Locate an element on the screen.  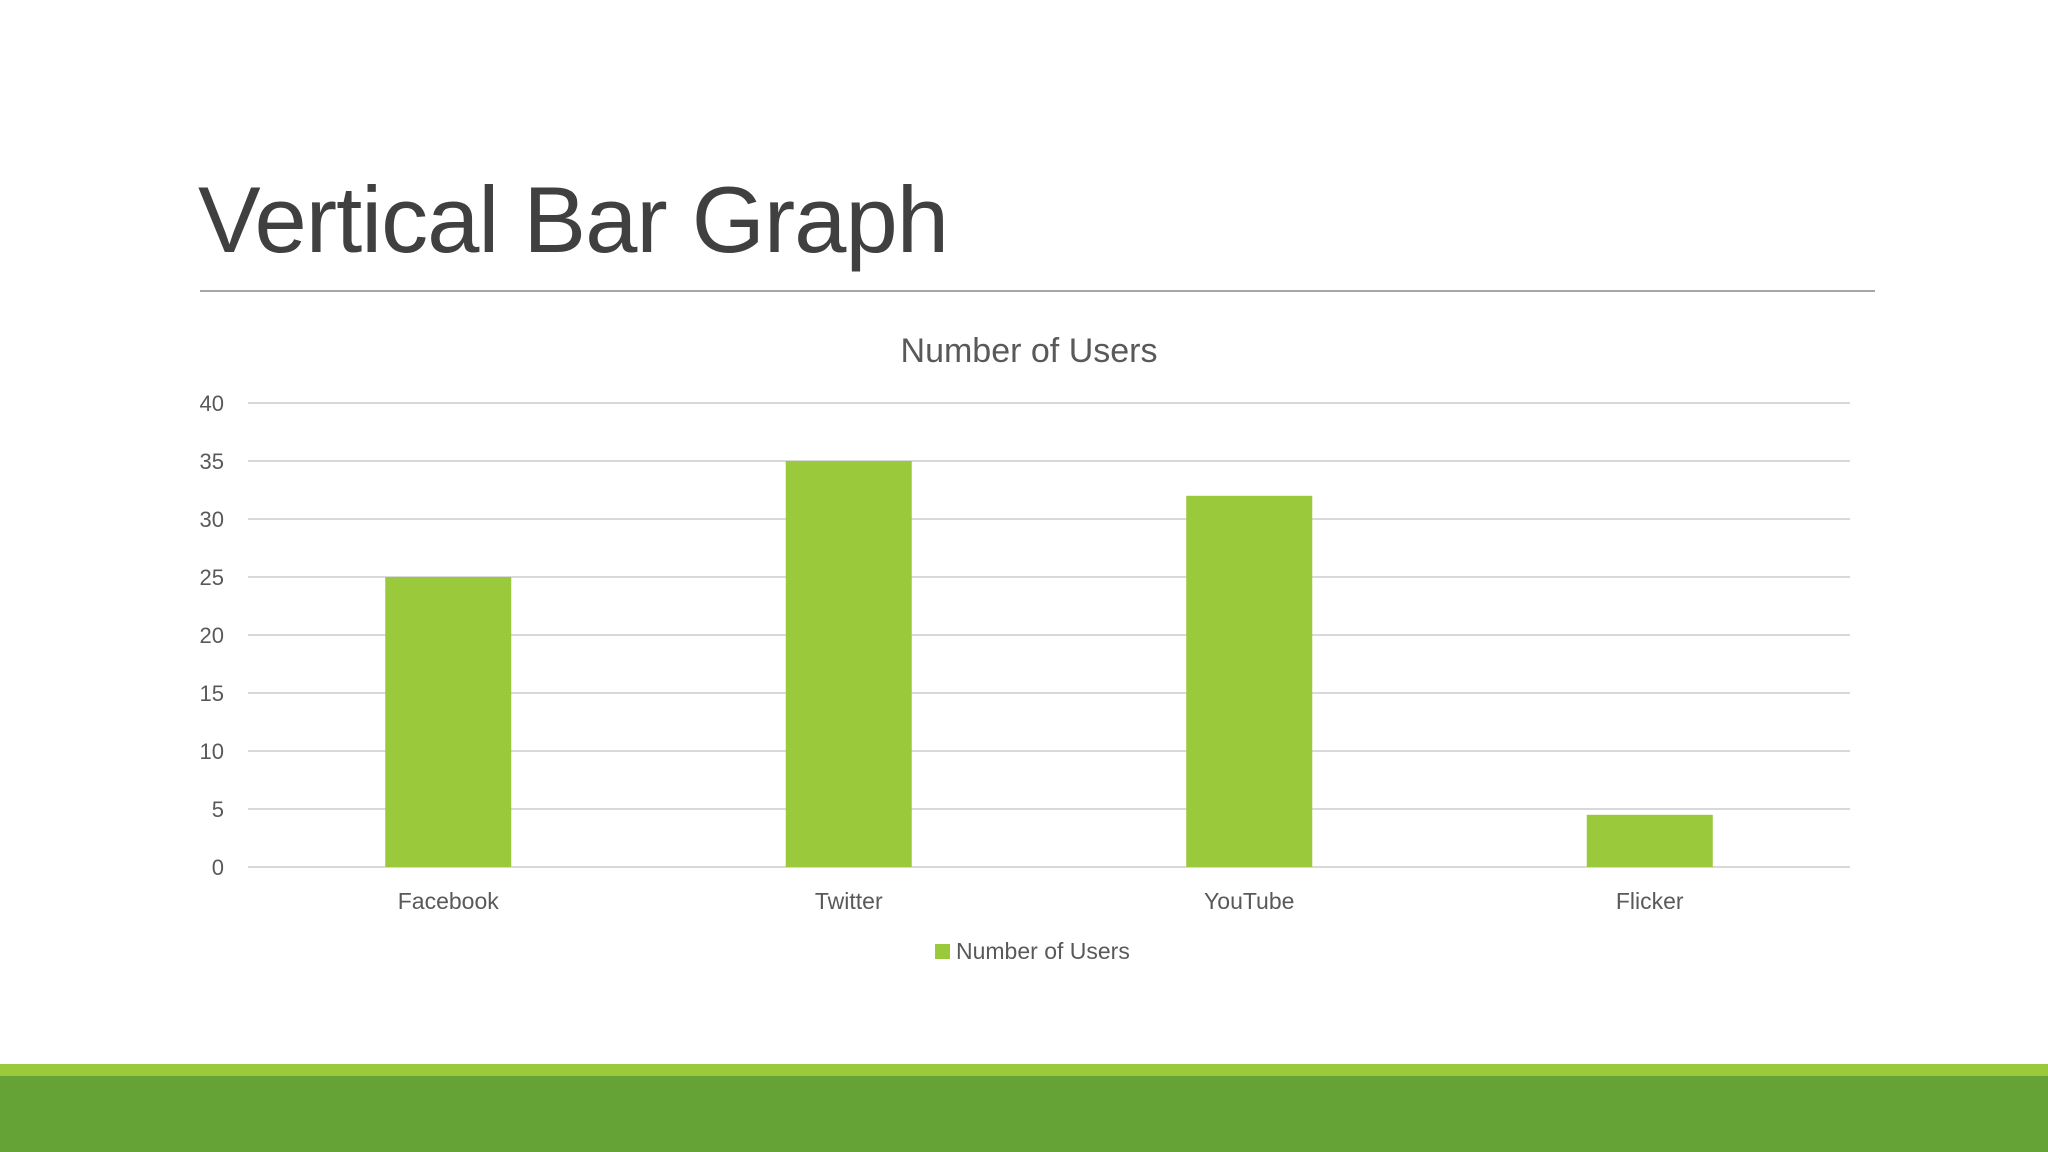
y-tick-label: 35 is located at coordinates (212, 461).